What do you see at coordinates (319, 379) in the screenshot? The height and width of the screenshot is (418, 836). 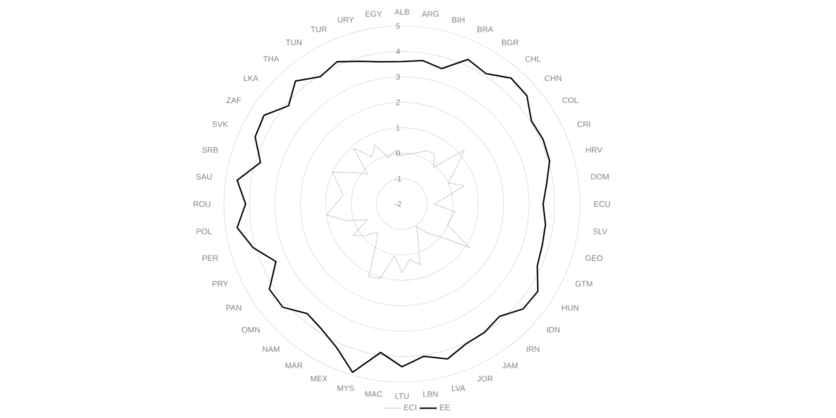 I see `spoke-label: MEX` at bounding box center [319, 379].